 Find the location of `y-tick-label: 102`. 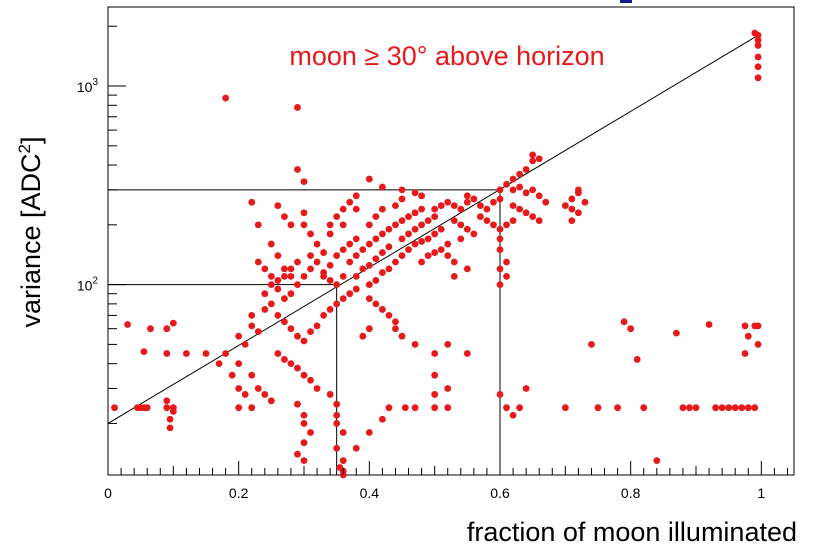

y-tick-label: 102 is located at coordinates (88, 285).